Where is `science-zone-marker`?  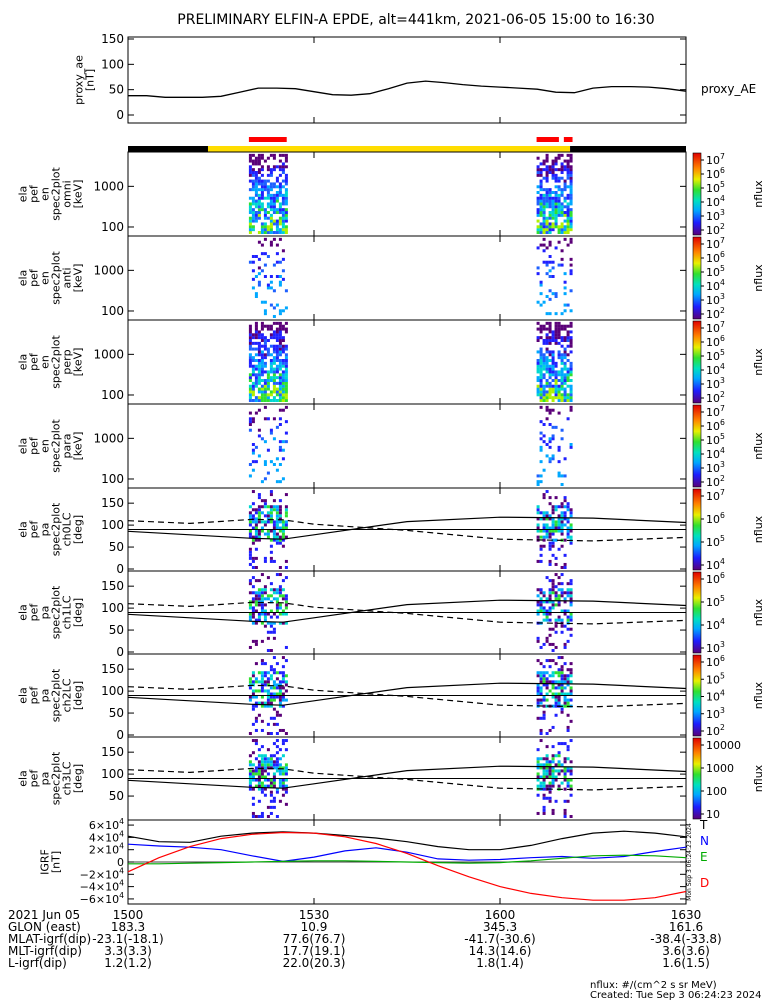
science-zone-marker is located at coordinates (547, 139).